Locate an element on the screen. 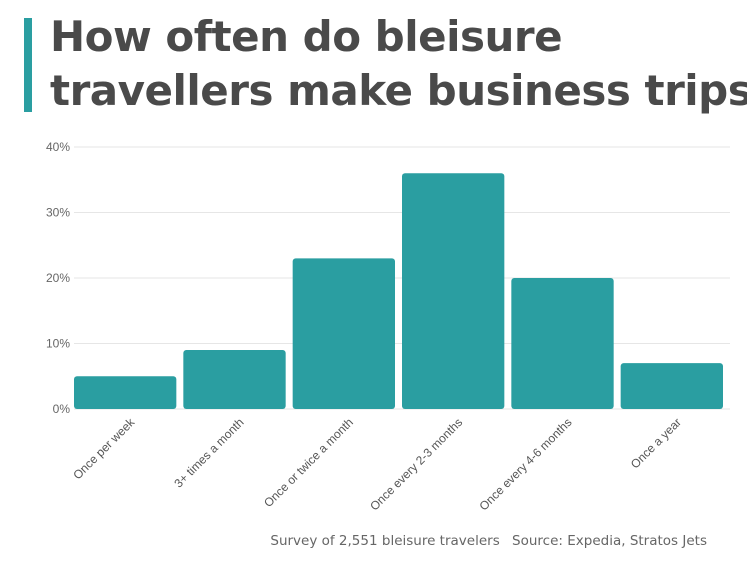 The width and height of the screenshot is (747, 564). x-category-label: Once every 2-3 months is located at coordinates (416, 464).